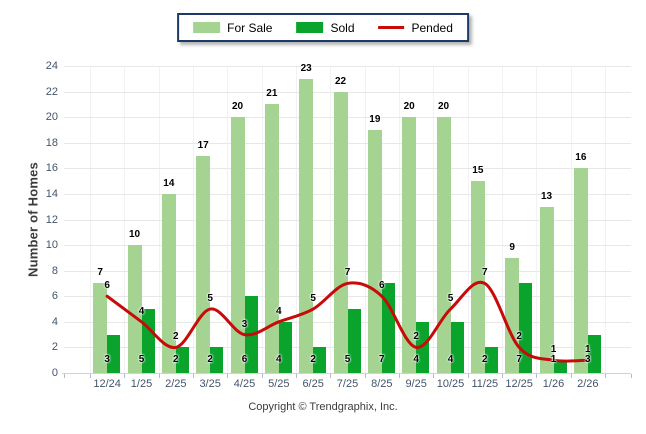 The image size is (646, 434). I want to click on for-sale-value-label: 10, so click(134, 235).